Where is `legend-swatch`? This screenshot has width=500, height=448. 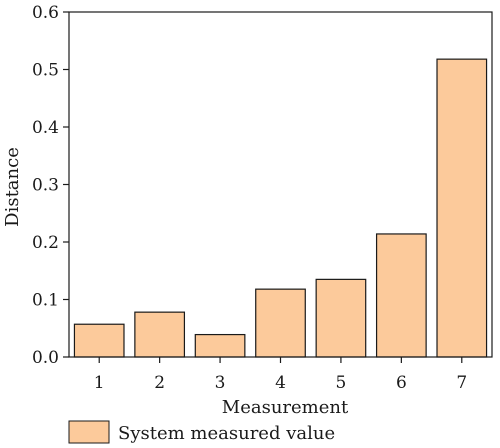
legend-swatch is located at coordinates (89, 432).